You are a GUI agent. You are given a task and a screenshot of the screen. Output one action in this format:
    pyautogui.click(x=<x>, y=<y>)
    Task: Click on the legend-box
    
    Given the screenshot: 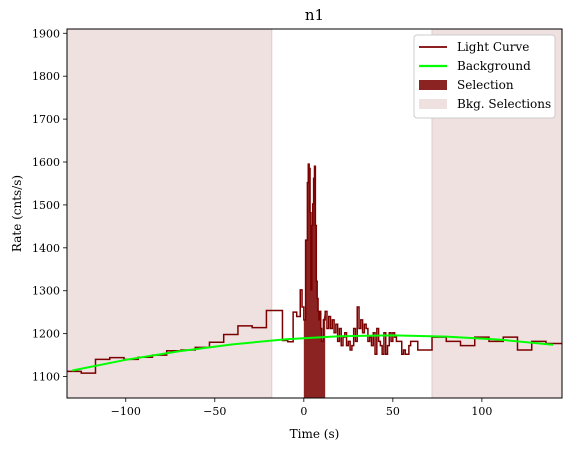 What is the action you would take?
    pyautogui.click(x=484, y=76)
    